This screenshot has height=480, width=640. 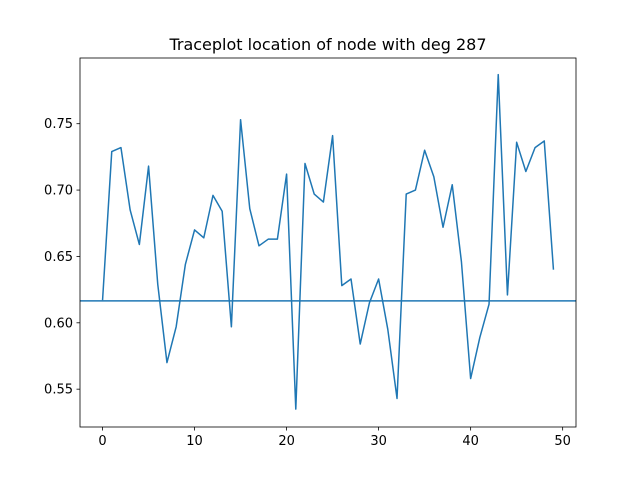 I want to click on y-tick-label: 0.65, so click(x=58, y=257).